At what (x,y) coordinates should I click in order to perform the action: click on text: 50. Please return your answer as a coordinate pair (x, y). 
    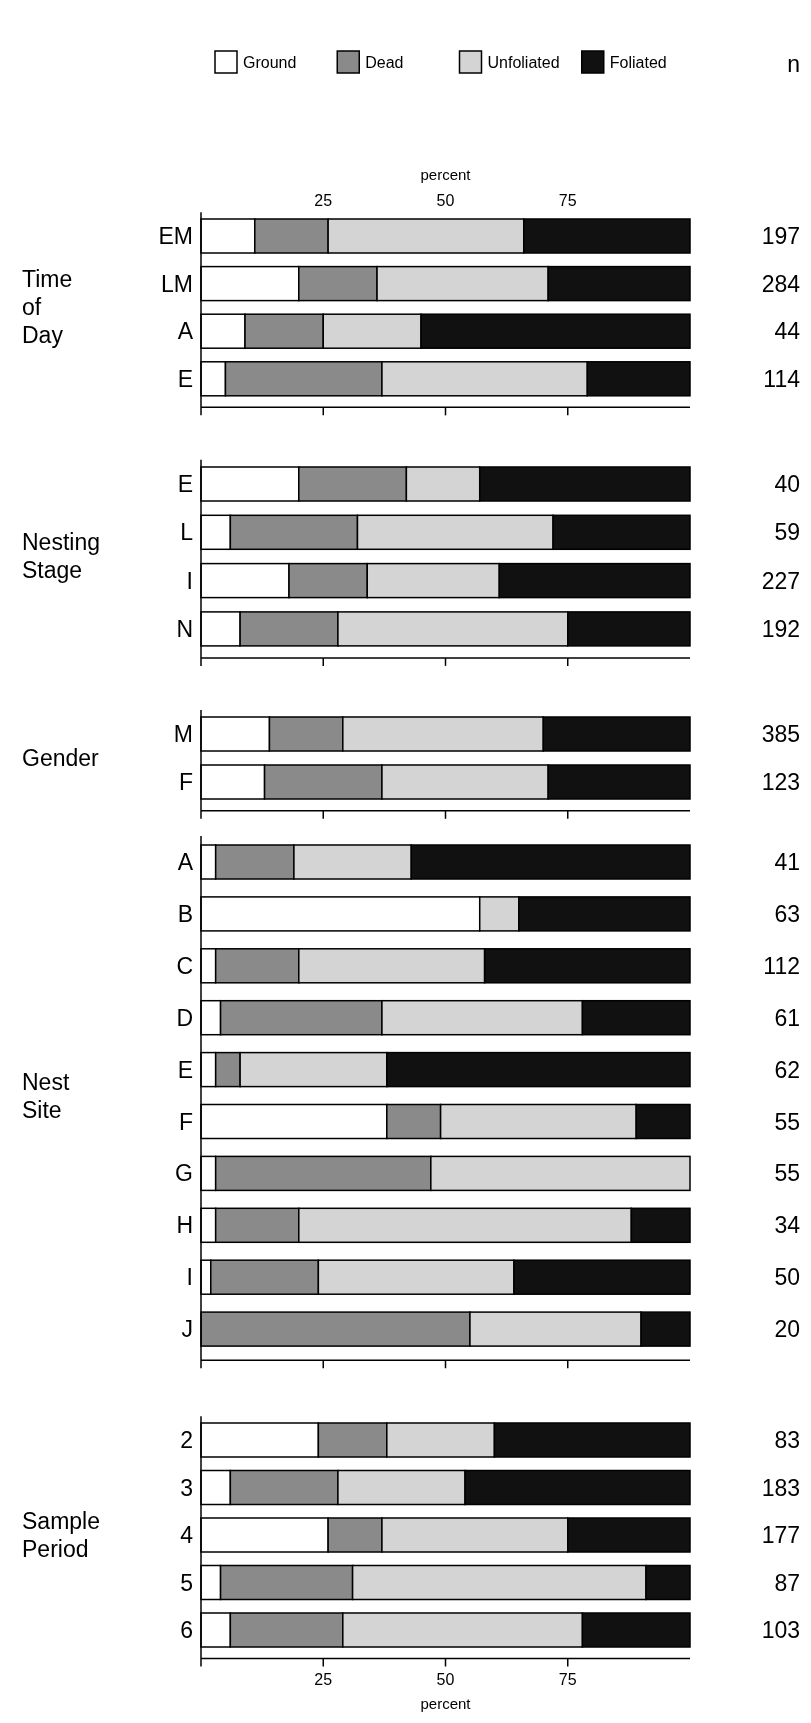
    Looking at the image, I should click on (787, 1277).